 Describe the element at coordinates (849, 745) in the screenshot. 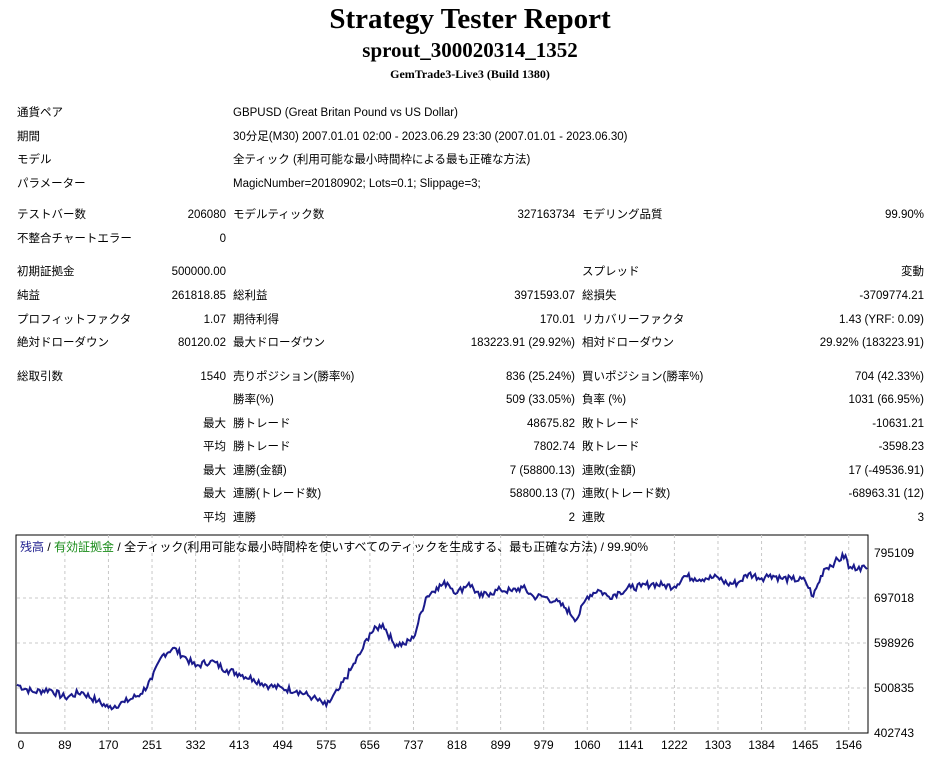

I see `x-tick-label: 1546` at that location.